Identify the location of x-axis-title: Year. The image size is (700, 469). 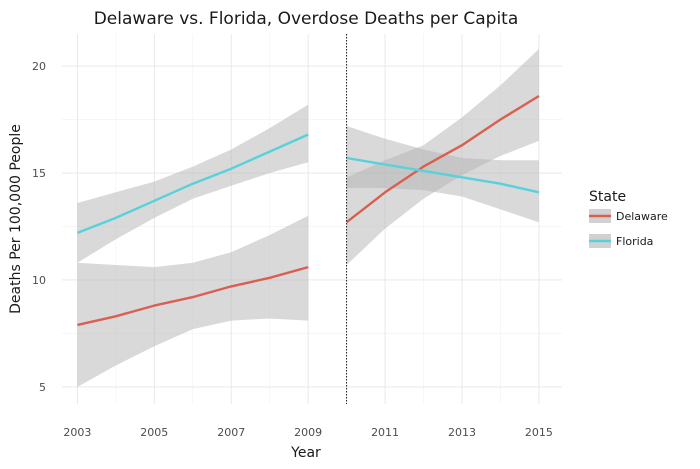
(305, 453).